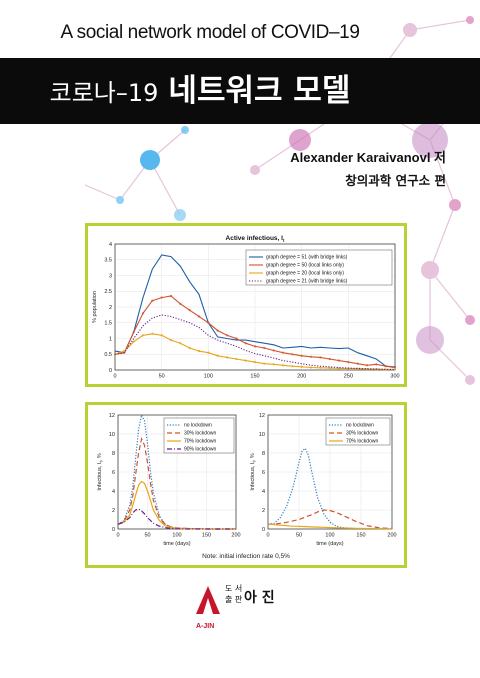  What do you see at coordinates (234, 588) in the screenshot?
I see `publisher-small-top: 도 서` at bounding box center [234, 588].